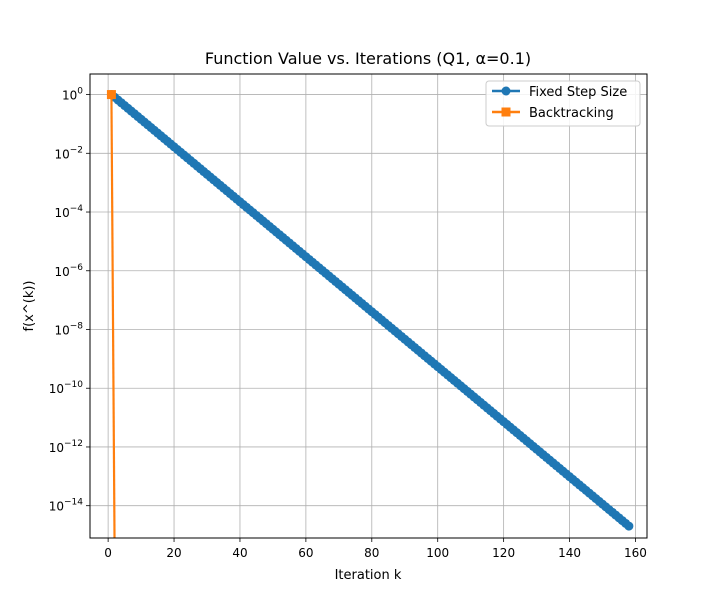  I want to click on x-tick-label: 60, so click(305, 553).